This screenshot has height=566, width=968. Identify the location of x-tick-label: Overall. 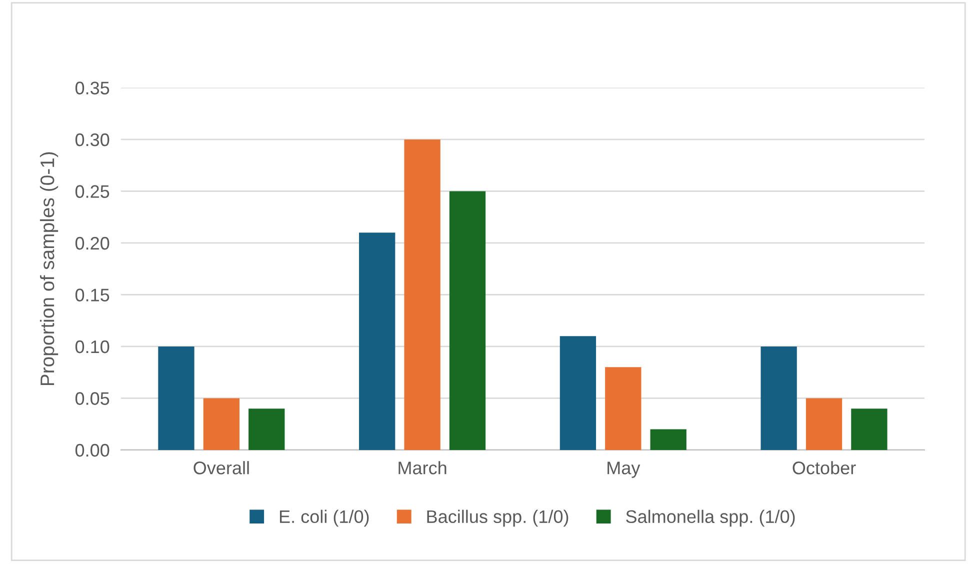
(221, 467).